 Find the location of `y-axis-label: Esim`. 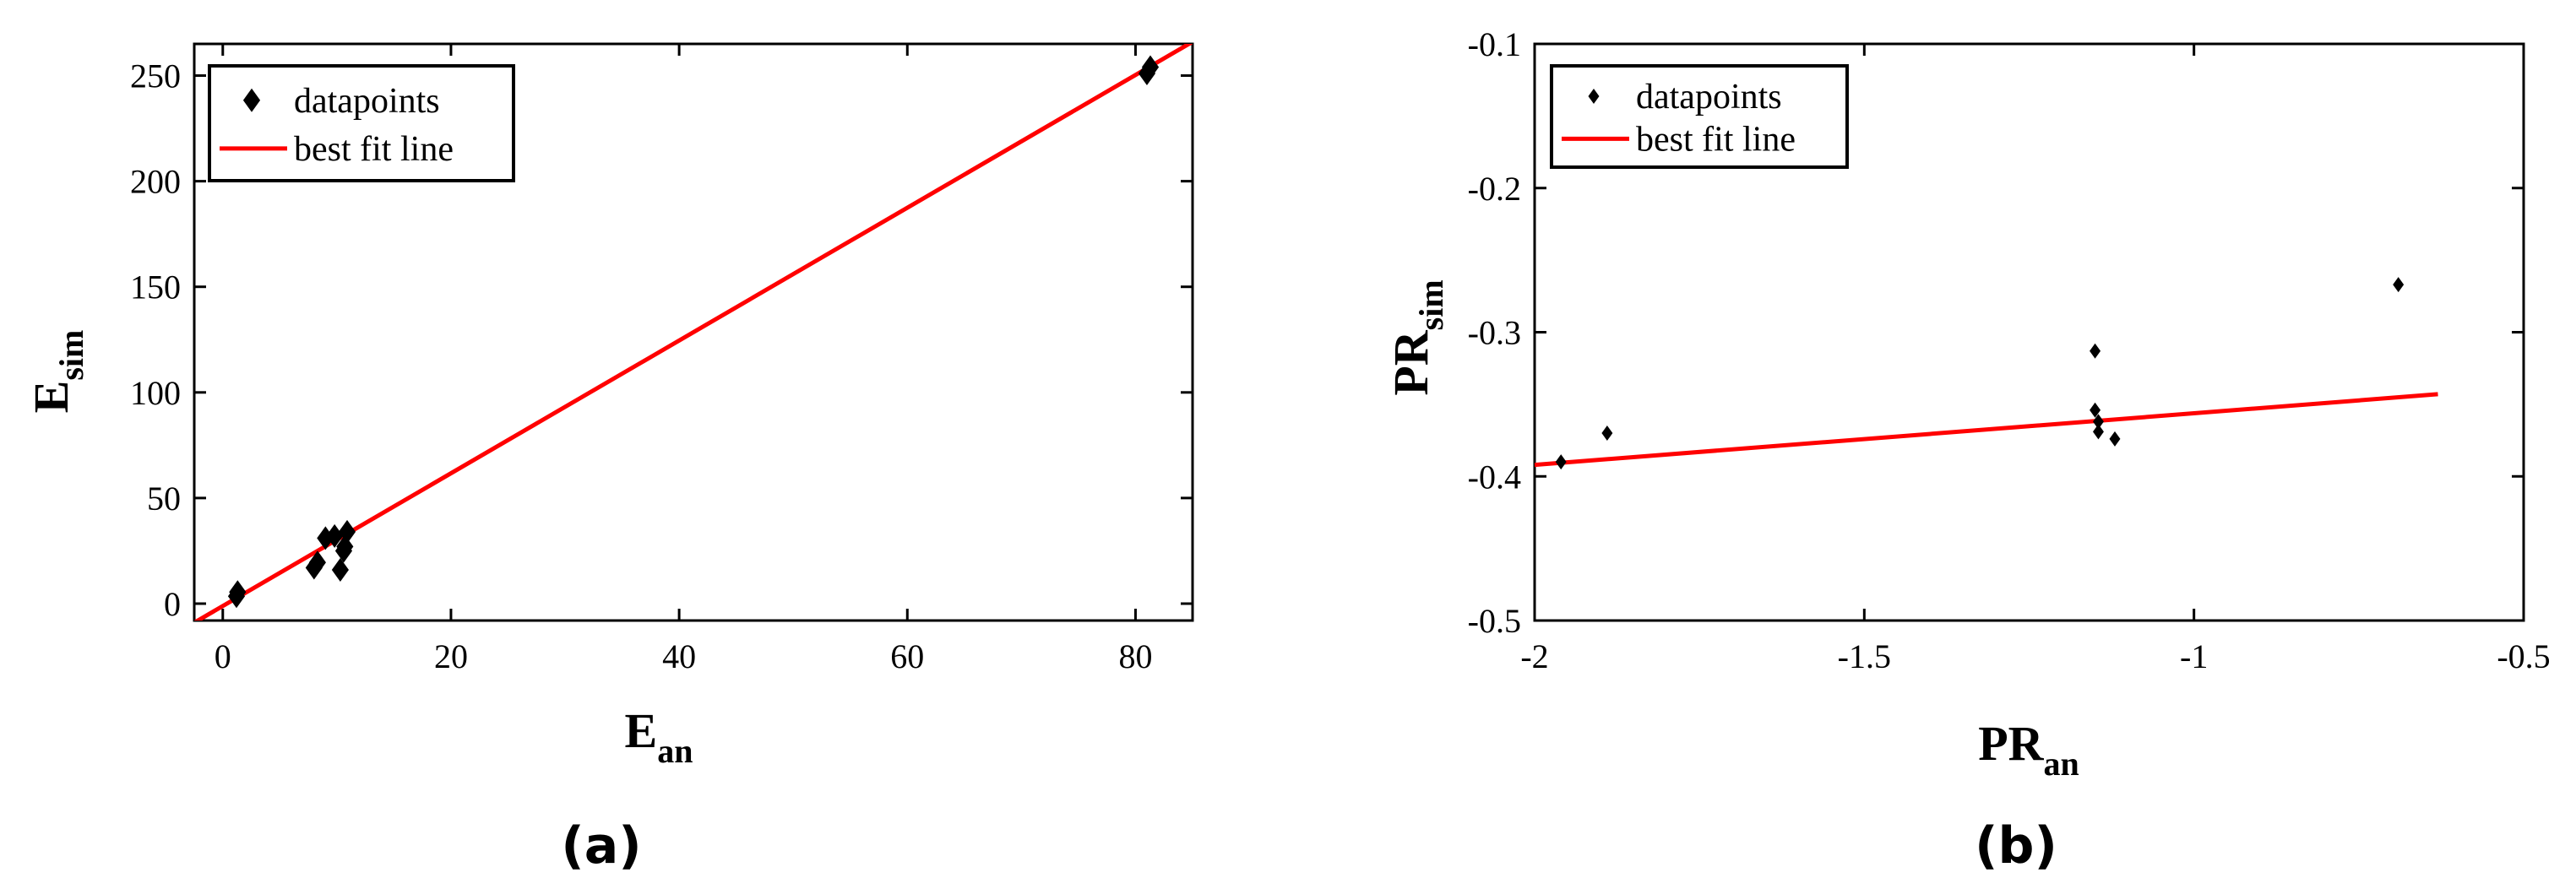

y-axis-label: Esim is located at coordinates (57, 372).